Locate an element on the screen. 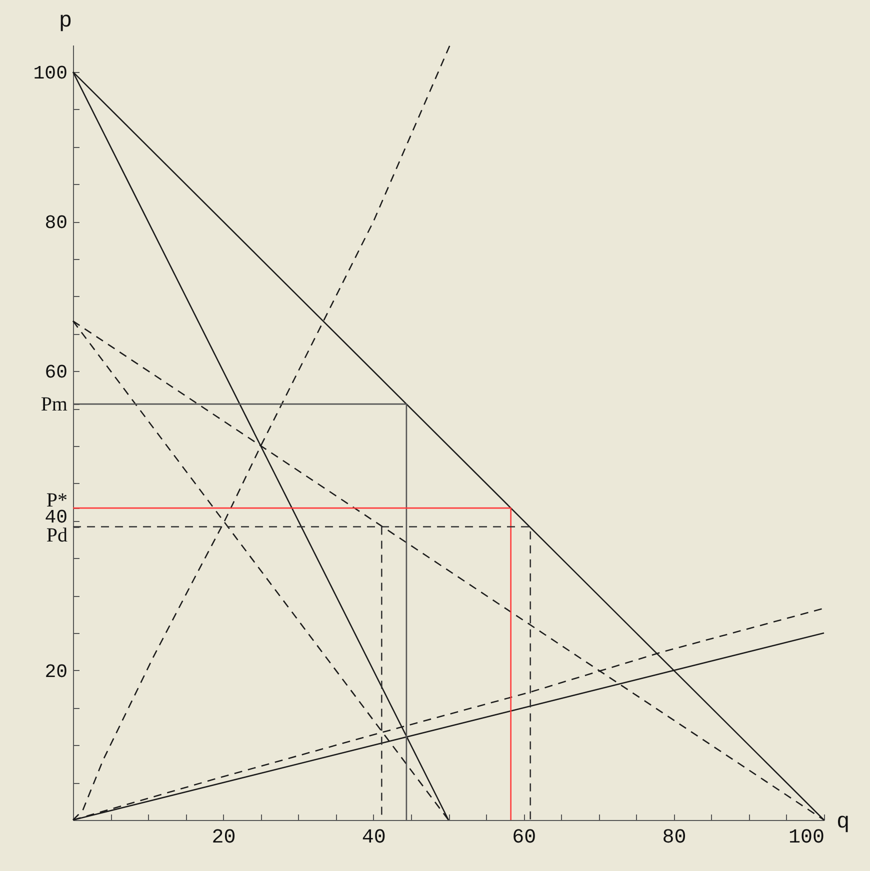 This screenshot has height=871, width=870. x-tick-label: 40 is located at coordinates (374, 838).